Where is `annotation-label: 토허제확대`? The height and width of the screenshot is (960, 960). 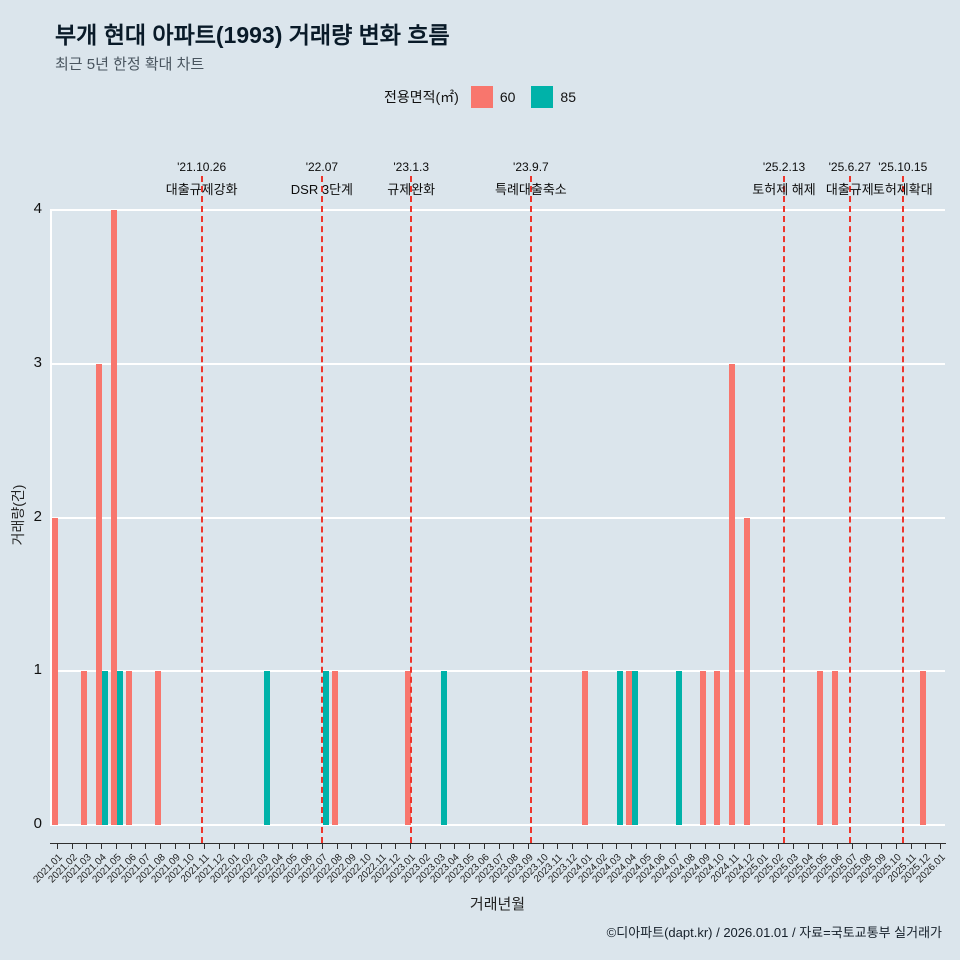 annotation-label: 토허제확대 is located at coordinates (902, 189).